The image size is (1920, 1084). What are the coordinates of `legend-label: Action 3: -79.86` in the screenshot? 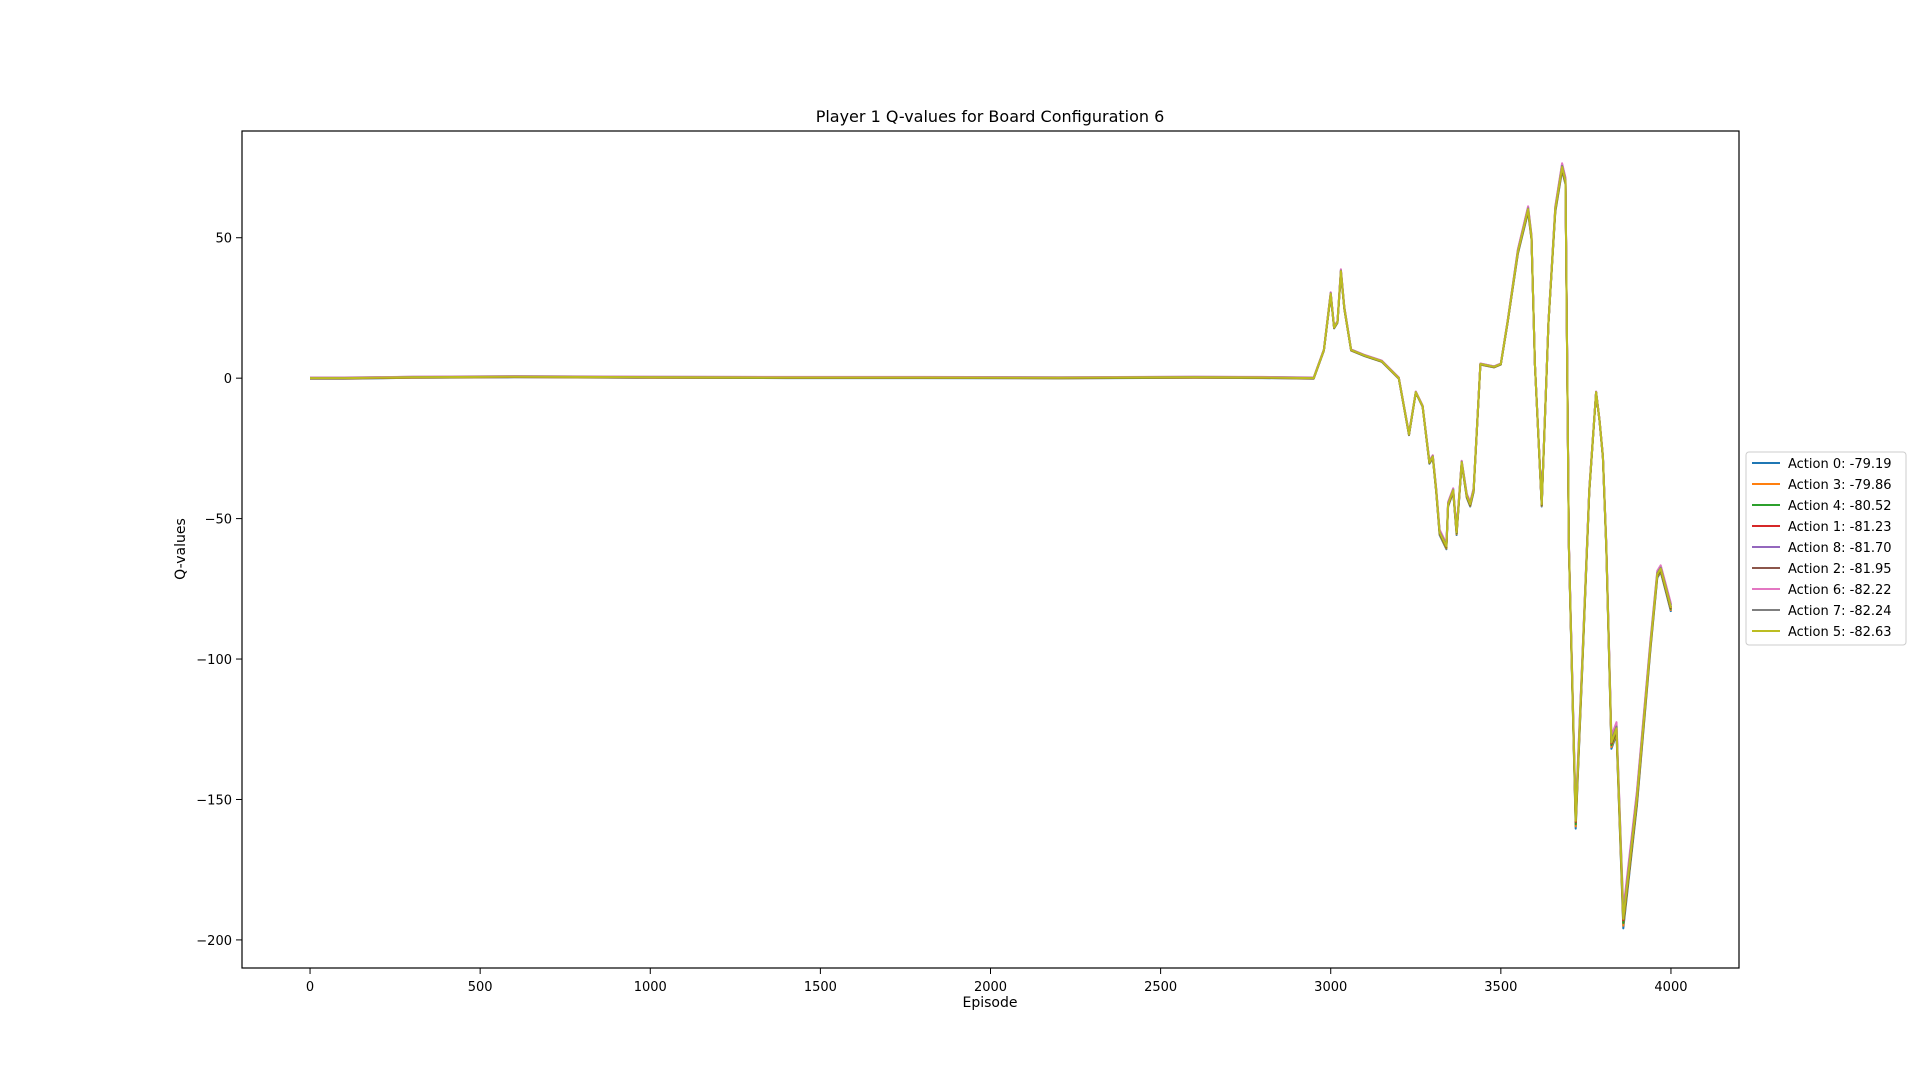 It's located at (1840, 485).